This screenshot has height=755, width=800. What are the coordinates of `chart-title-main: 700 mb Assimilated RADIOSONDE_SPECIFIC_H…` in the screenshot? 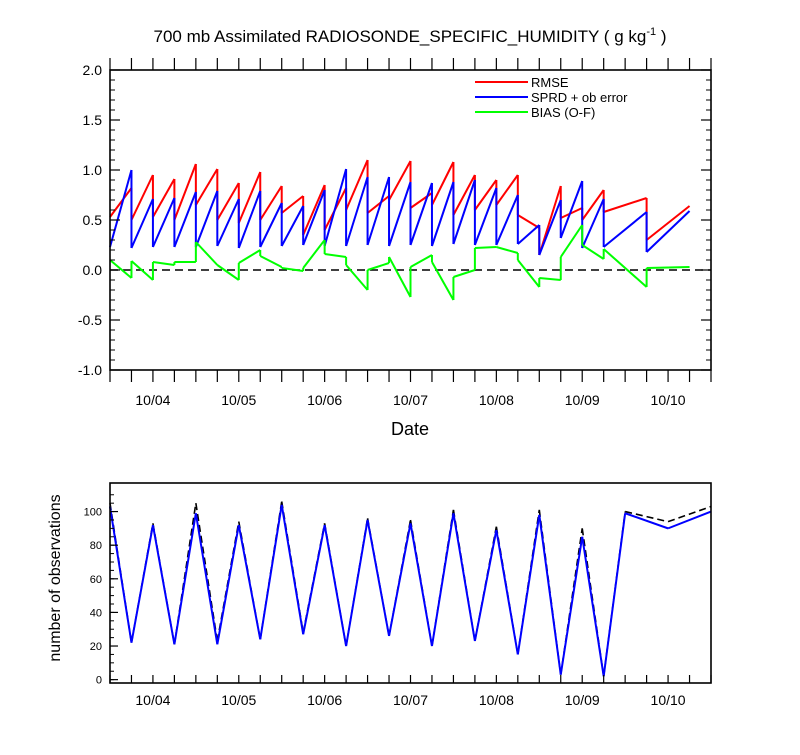 It's located at (400, 36).